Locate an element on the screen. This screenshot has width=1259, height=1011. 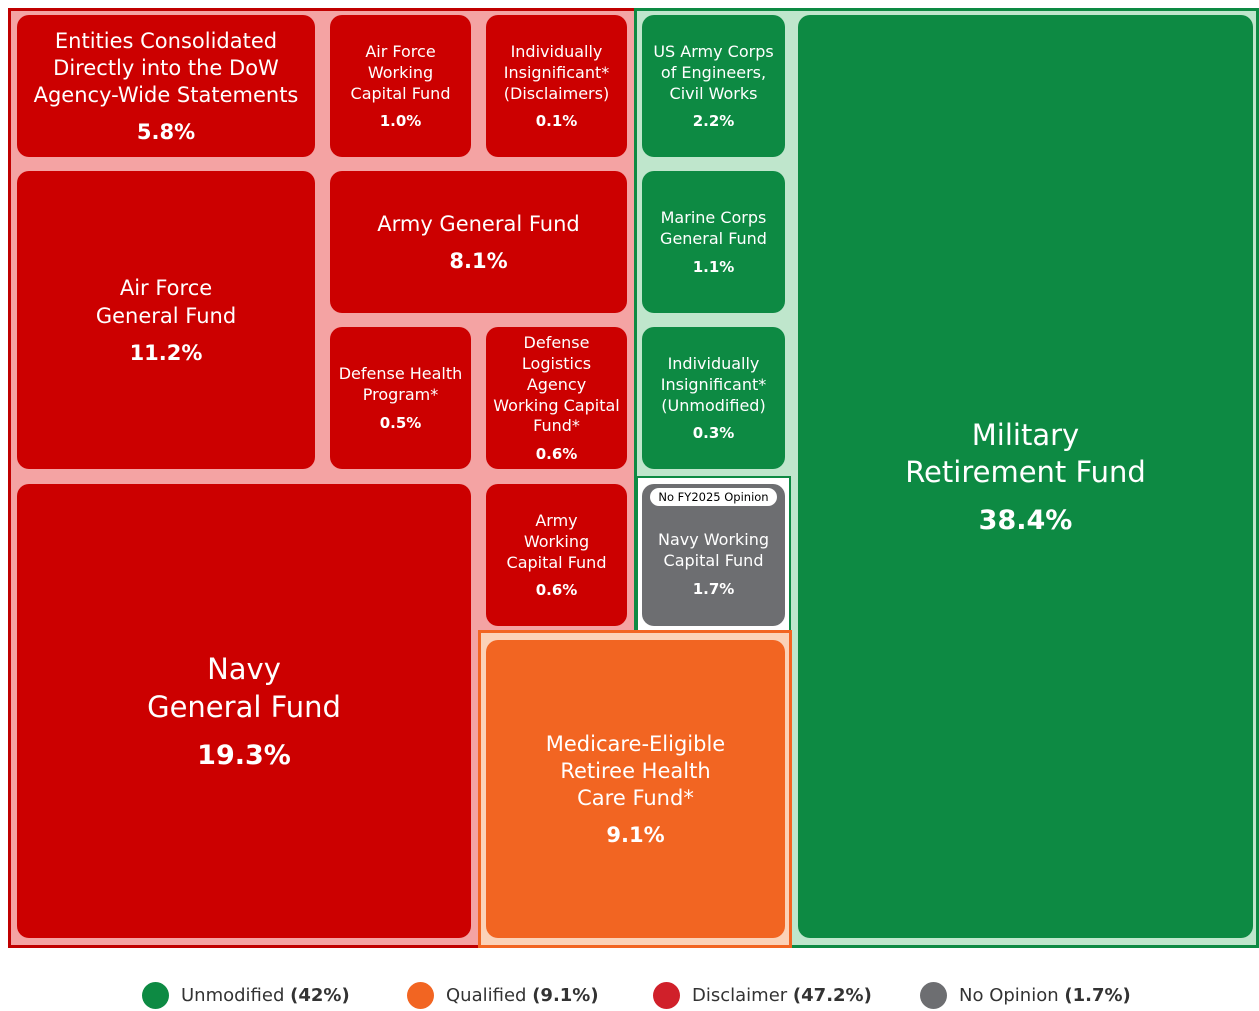
fund-name: Marine Corps General Fund is located at coordinates (713, 228).